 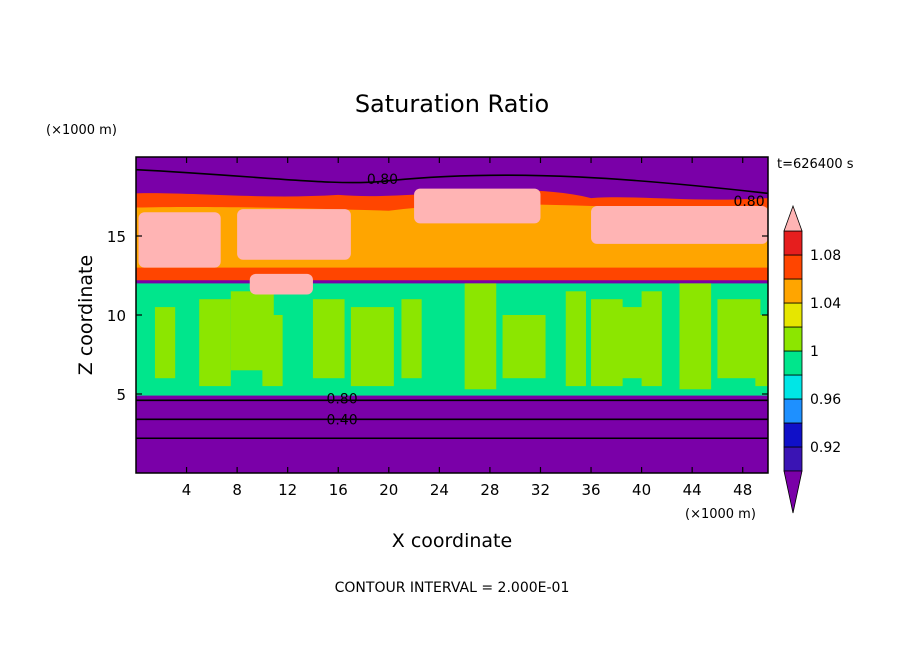 What do you see at coordinates (540, 490) in the screenshot?
I see `x-tick-label: 32` at bounding box center [540, 490].